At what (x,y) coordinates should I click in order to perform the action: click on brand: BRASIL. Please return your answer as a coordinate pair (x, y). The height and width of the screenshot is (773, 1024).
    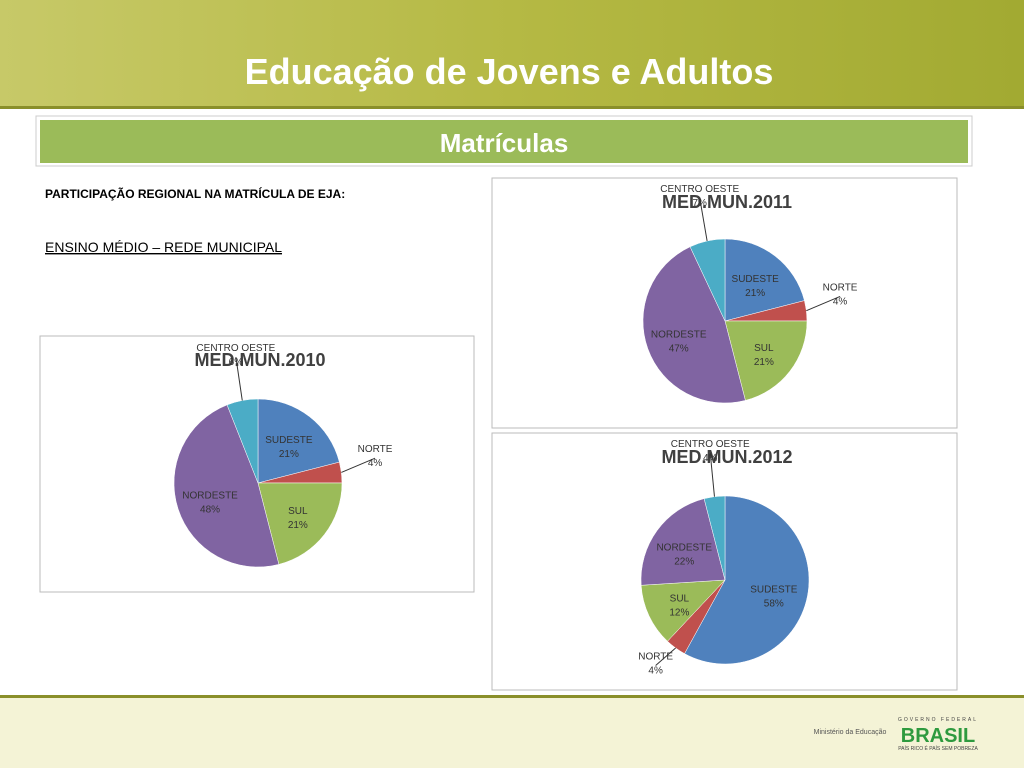
    Looking at the image, I should click on (938, 736).